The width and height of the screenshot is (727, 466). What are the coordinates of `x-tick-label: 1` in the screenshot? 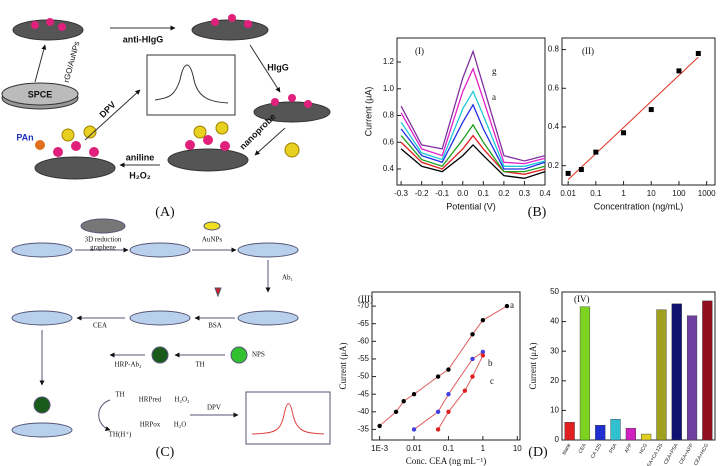 It's located at (623, 193).